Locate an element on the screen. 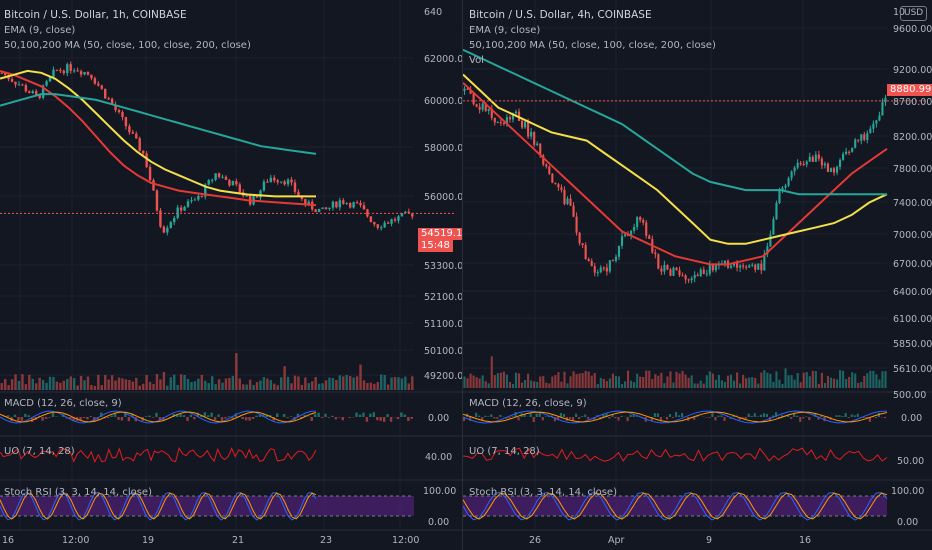 The image size is (932, 550). left-ema-legend: EMA (9, close) is located at coordinates (40, 30).